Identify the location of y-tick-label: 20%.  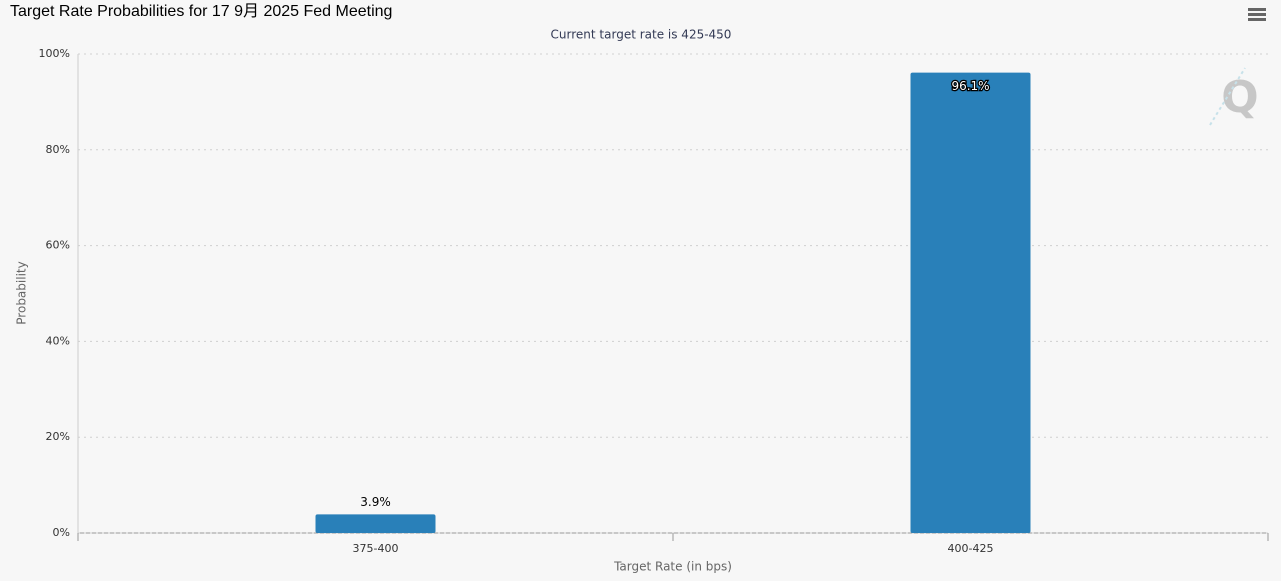
(58, 436).